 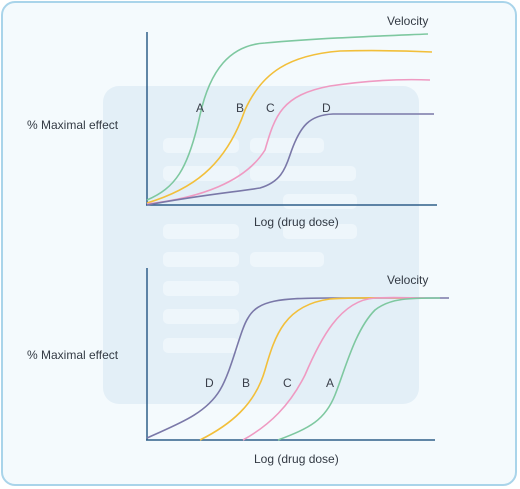 What do you see at coordinates (270, 108) in the screenshot?
I see `top-curve-label-c: C` at bounding box center [270, 108].